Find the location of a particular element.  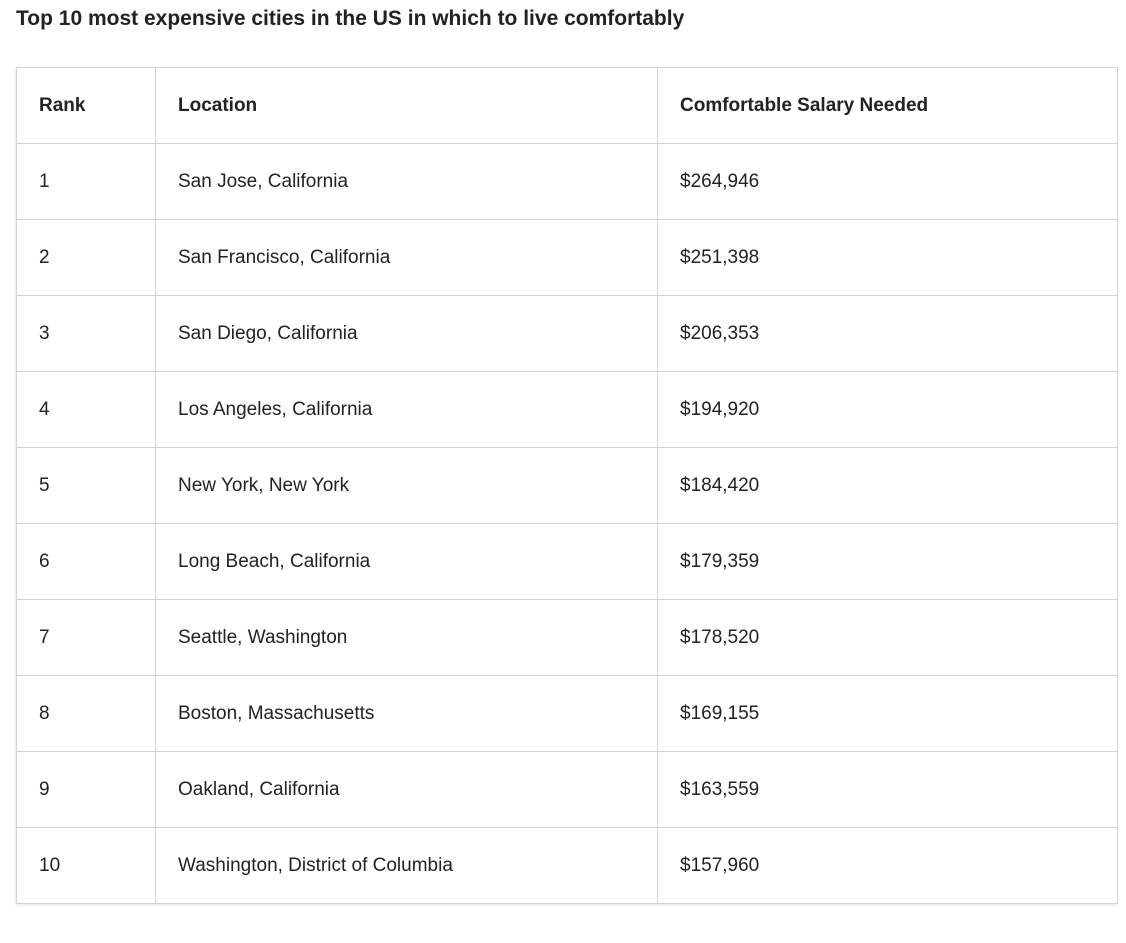

header-location: Location is located at coordinates (406, 105).